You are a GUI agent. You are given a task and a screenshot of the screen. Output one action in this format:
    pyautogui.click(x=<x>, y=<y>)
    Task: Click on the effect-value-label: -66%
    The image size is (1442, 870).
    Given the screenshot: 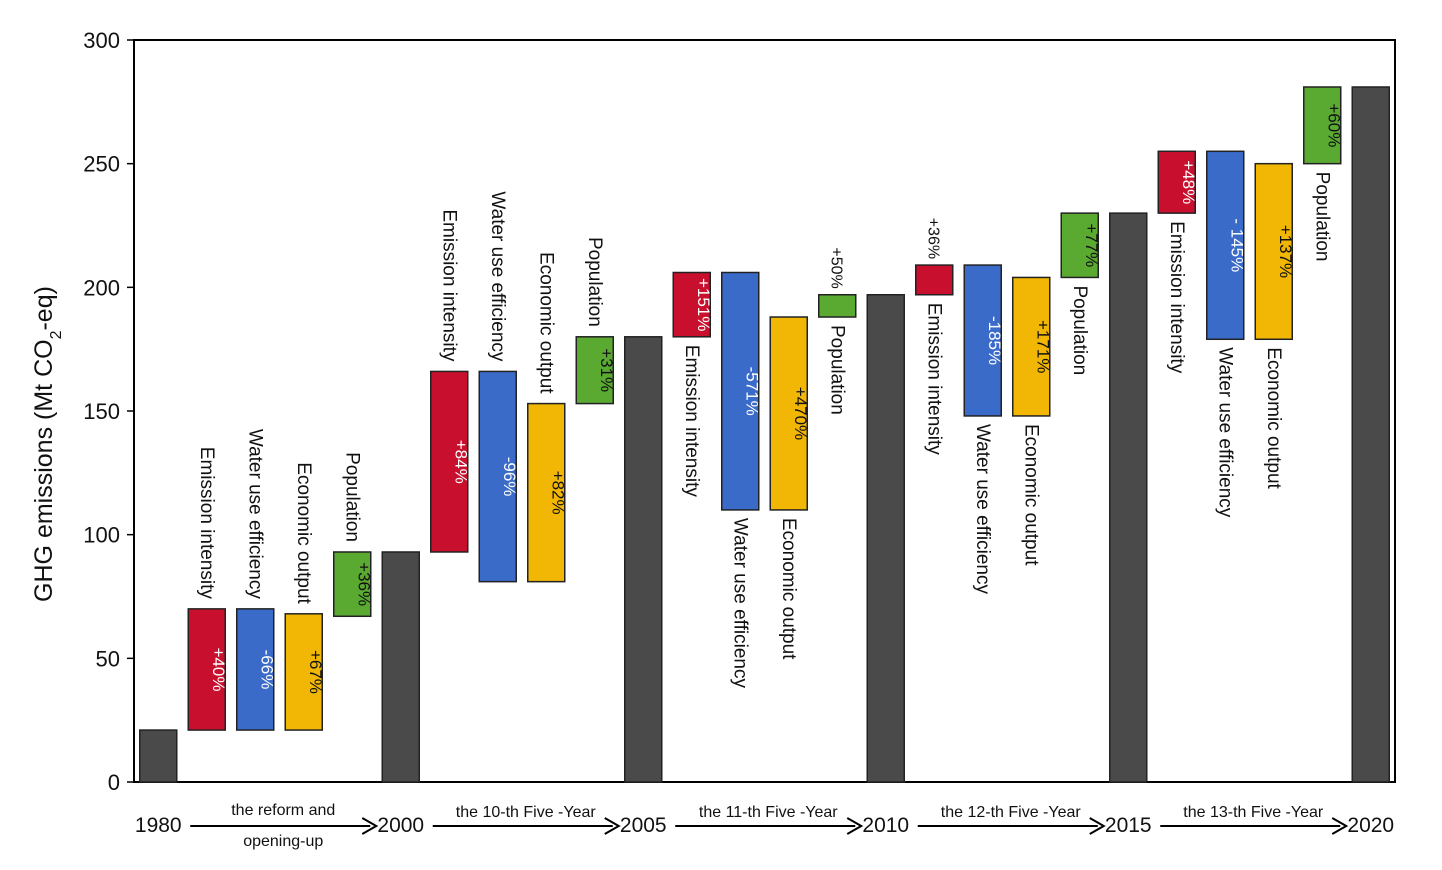 What is the action you would take?
    pyautogui.click(x=266, y=670)
    